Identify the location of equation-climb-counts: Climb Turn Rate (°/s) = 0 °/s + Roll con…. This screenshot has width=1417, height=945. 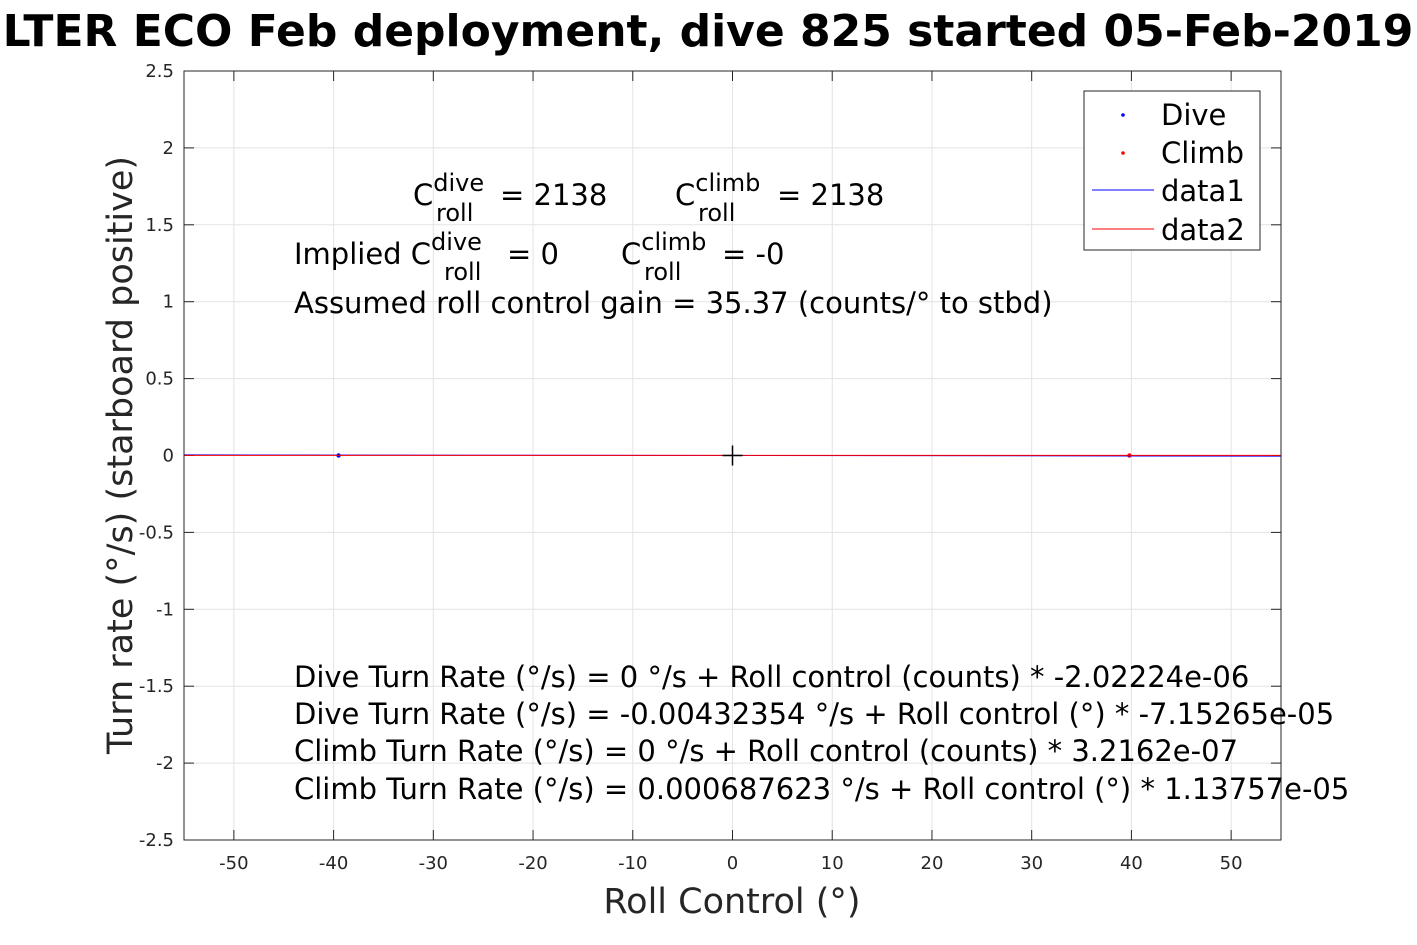
(766, 751).